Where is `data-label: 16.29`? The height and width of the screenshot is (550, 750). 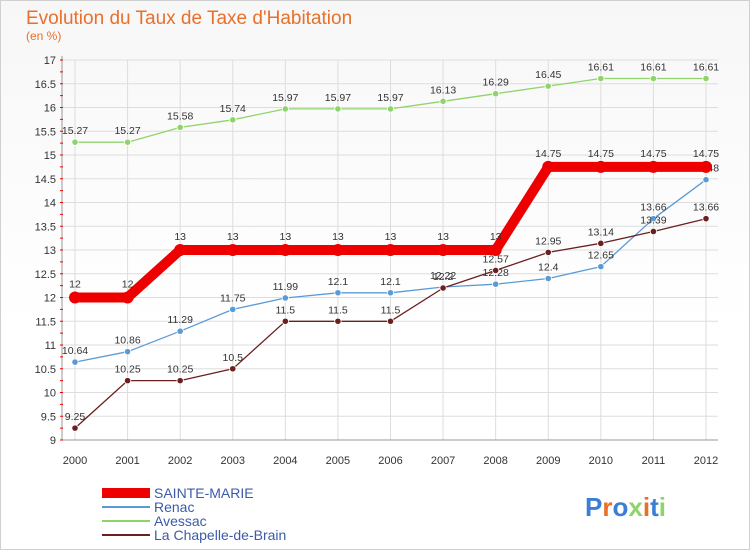 data-label: 16.29 is located at coordinates (496, 83).